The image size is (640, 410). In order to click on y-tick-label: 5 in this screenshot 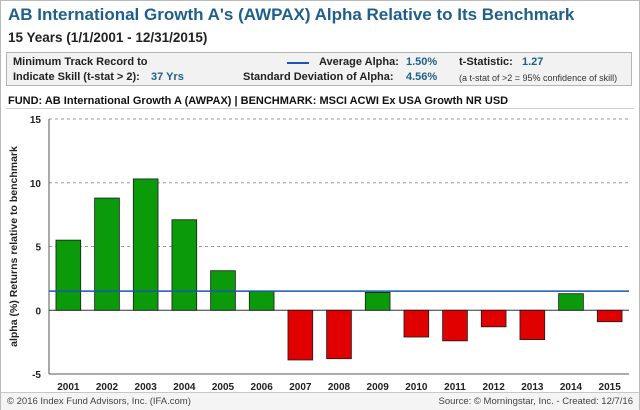, I will do `click(38, 248)`.